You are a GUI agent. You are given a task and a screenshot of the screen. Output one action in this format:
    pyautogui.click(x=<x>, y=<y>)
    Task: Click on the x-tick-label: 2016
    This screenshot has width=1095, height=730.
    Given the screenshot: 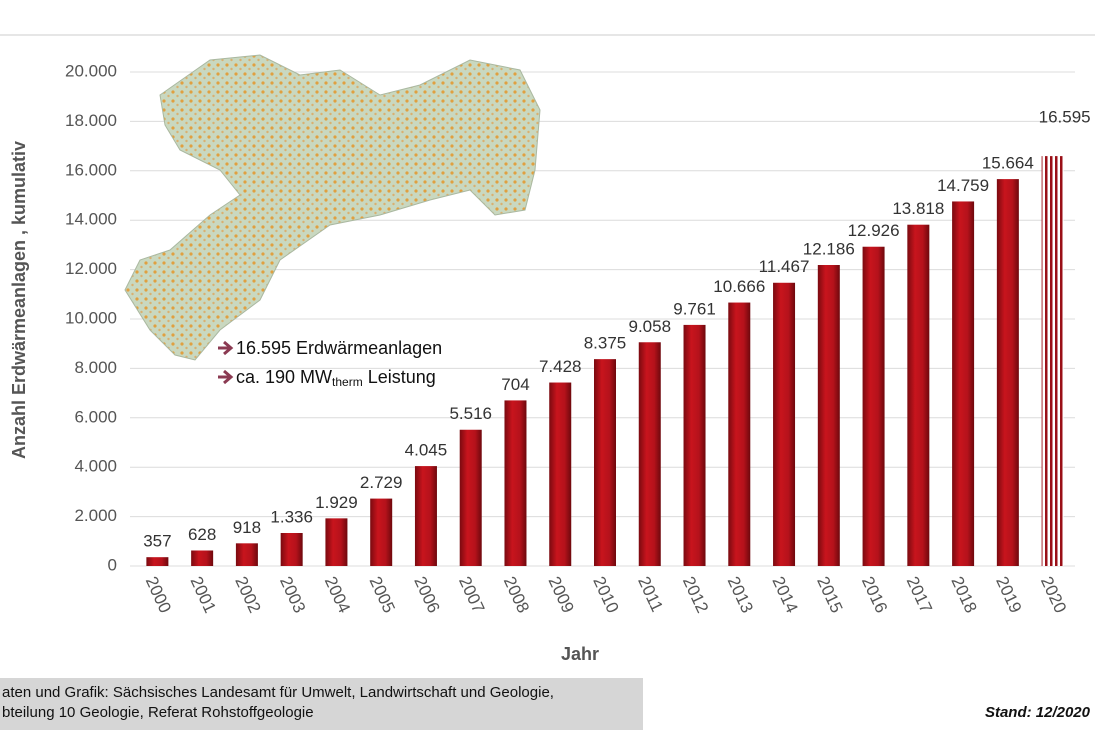 What is the action you would take?
    pyautogui.click(x=874, y=595)
    